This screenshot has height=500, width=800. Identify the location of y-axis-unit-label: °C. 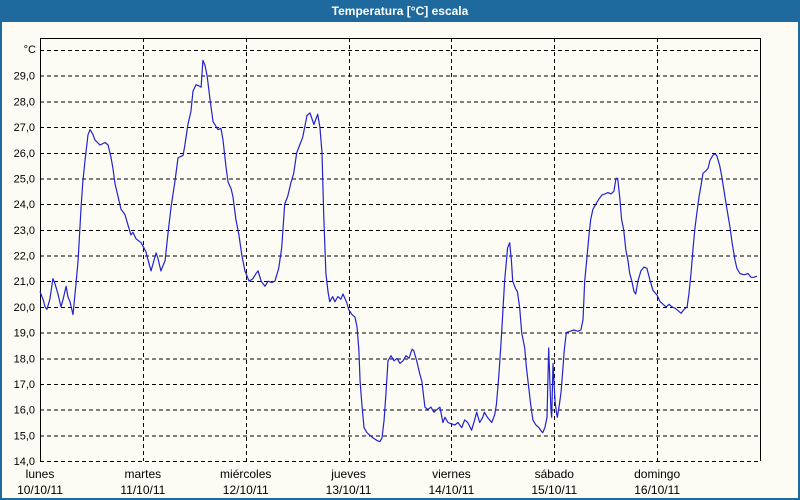
(30, 50).